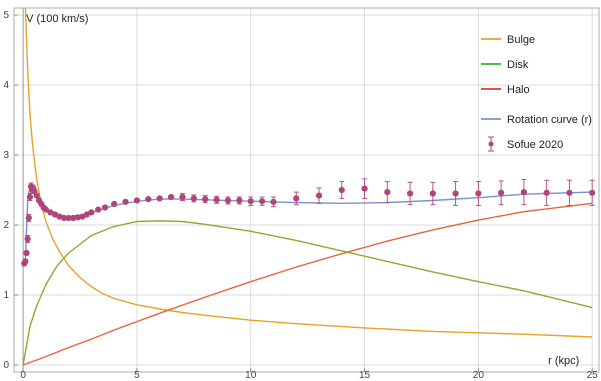 This screenshot has width=601, height=381. Describe the element at coordinates (505, 90) in the screenshot. I see `legend-item: Halo` at that location.